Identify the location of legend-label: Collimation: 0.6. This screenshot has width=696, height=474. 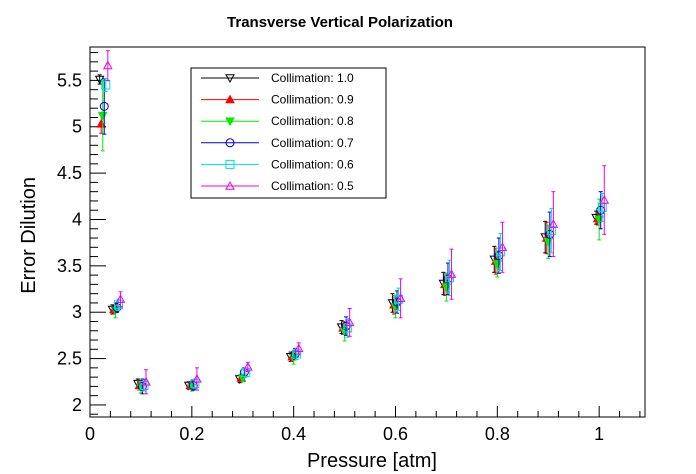
(312, 164).